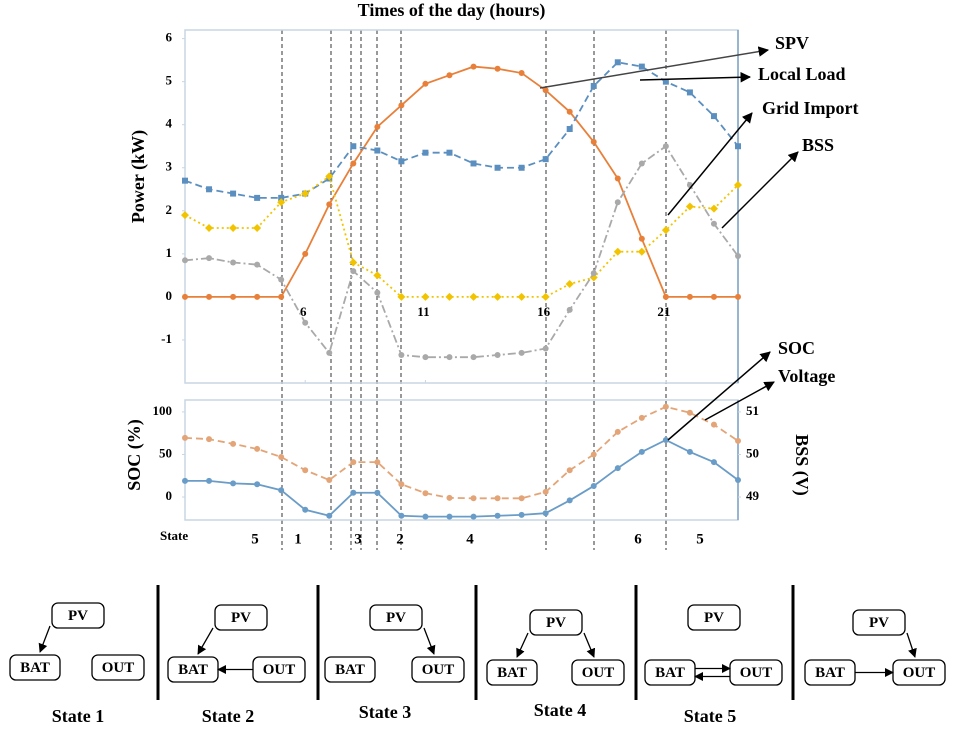 The image size is (962, 736). Describe the element at coordinates (163, 410) in the screenshot. I see `y-tick-label: 100` at that location.